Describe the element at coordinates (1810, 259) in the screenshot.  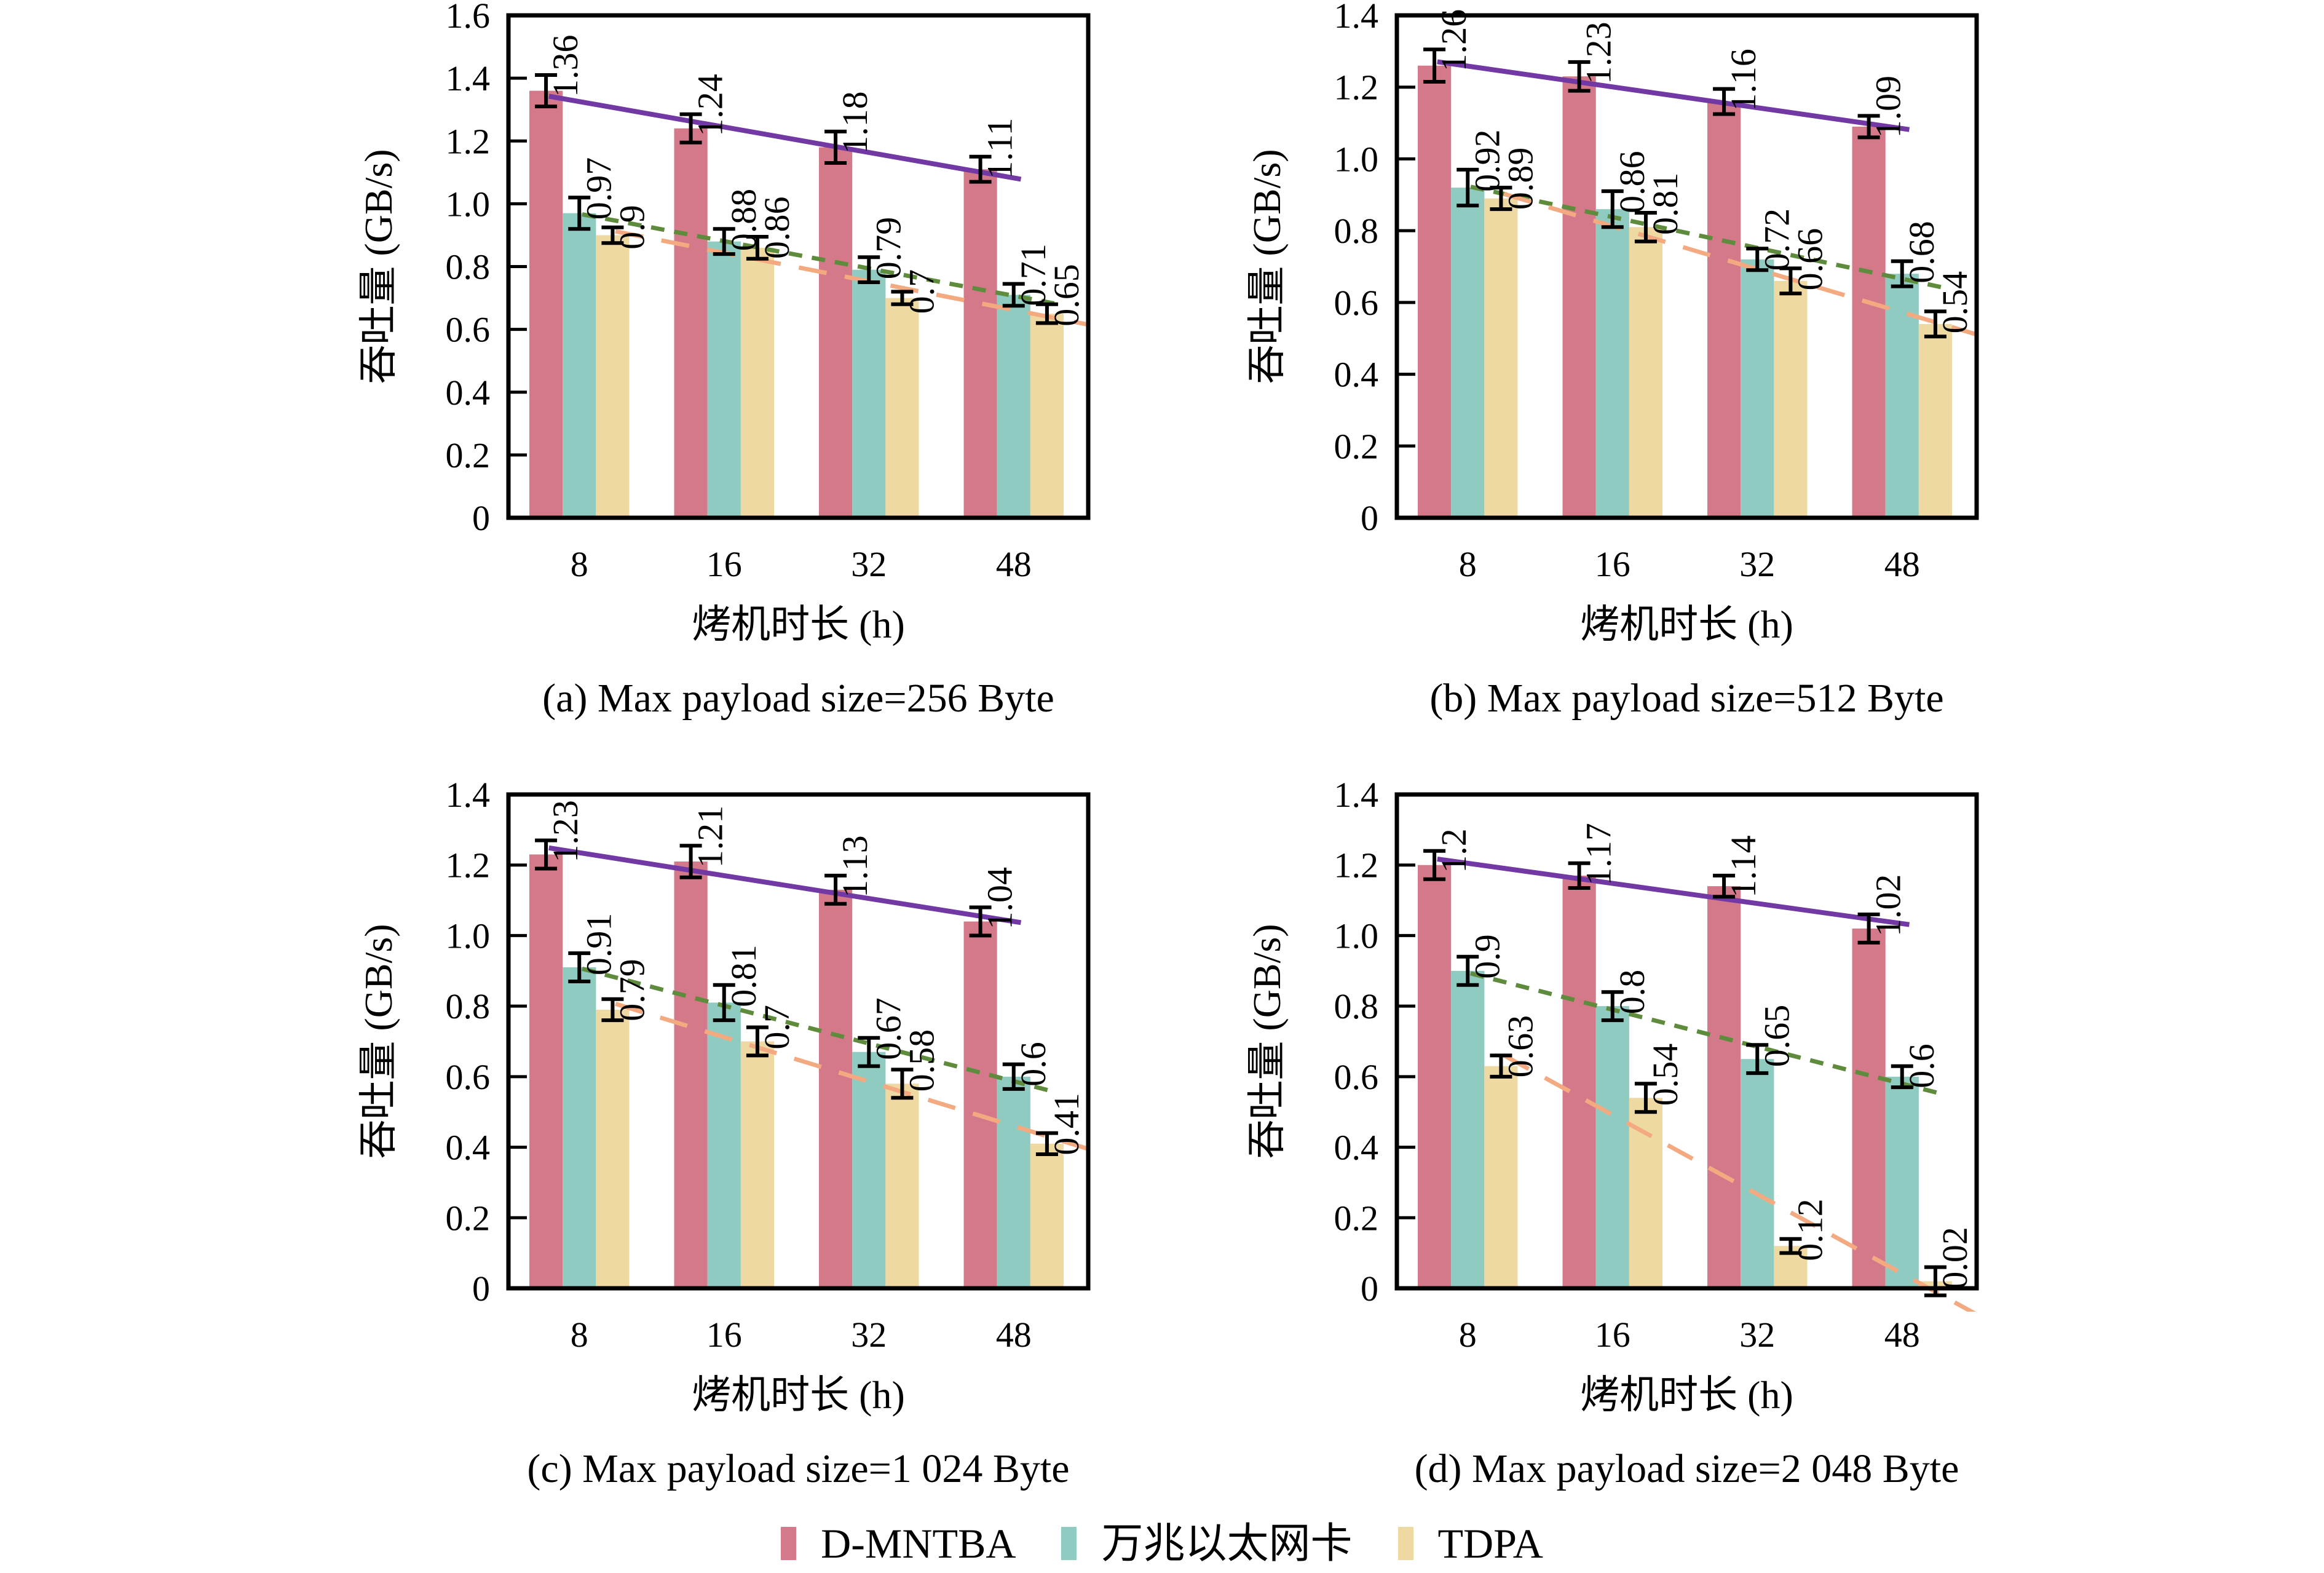
I see `value-label-tdpa-32h: 0.66` at that location.